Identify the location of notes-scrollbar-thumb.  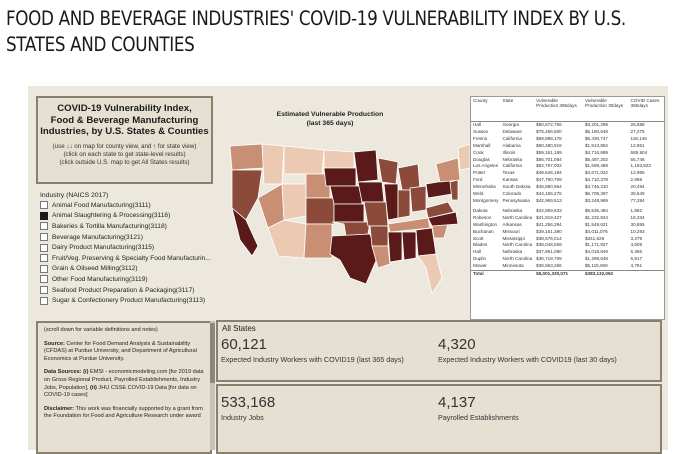
(212, 353).